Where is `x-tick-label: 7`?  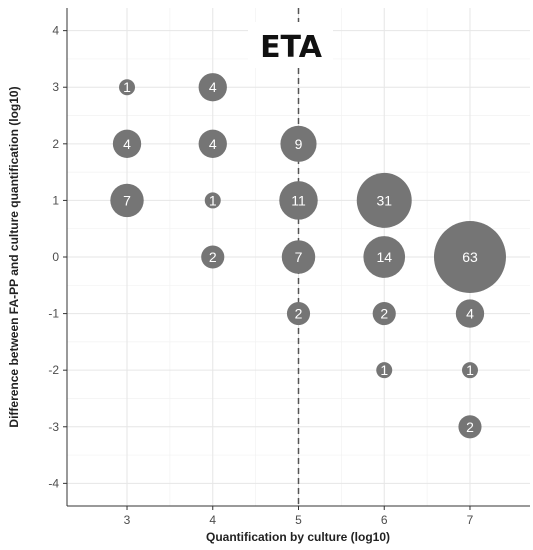 x-tick-label: 7 is located at coordinates (470, 520).